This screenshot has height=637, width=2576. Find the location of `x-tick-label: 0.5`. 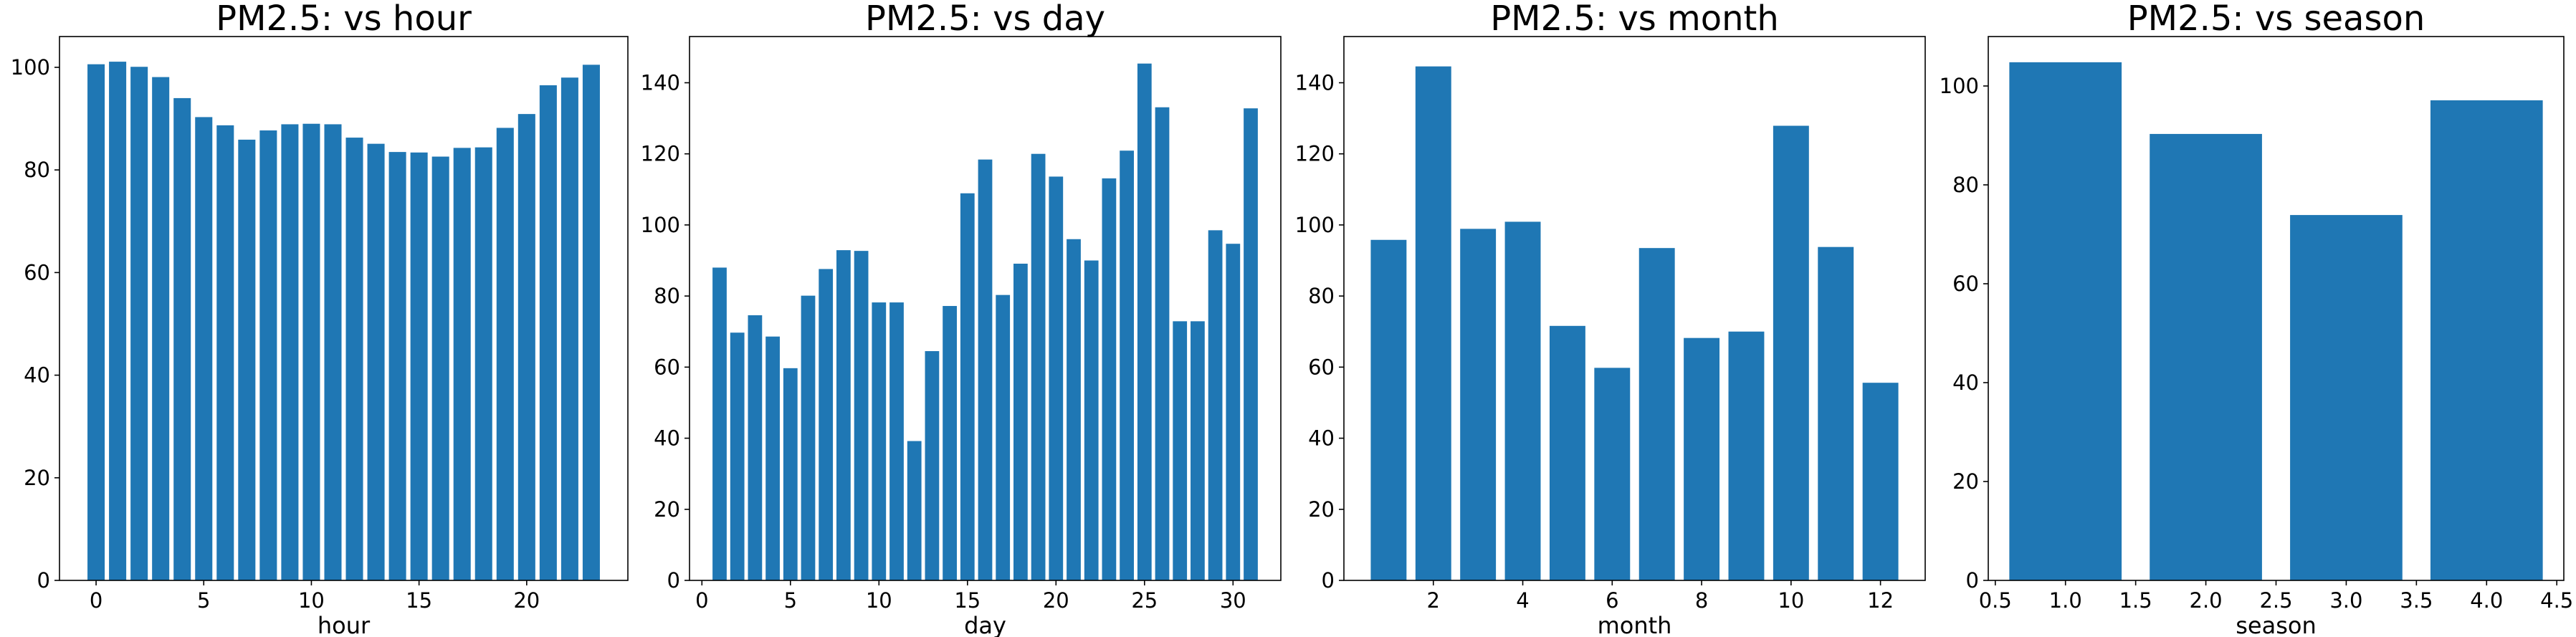

x-tick-label: 0.5 is located at coordinates (1995, 600).